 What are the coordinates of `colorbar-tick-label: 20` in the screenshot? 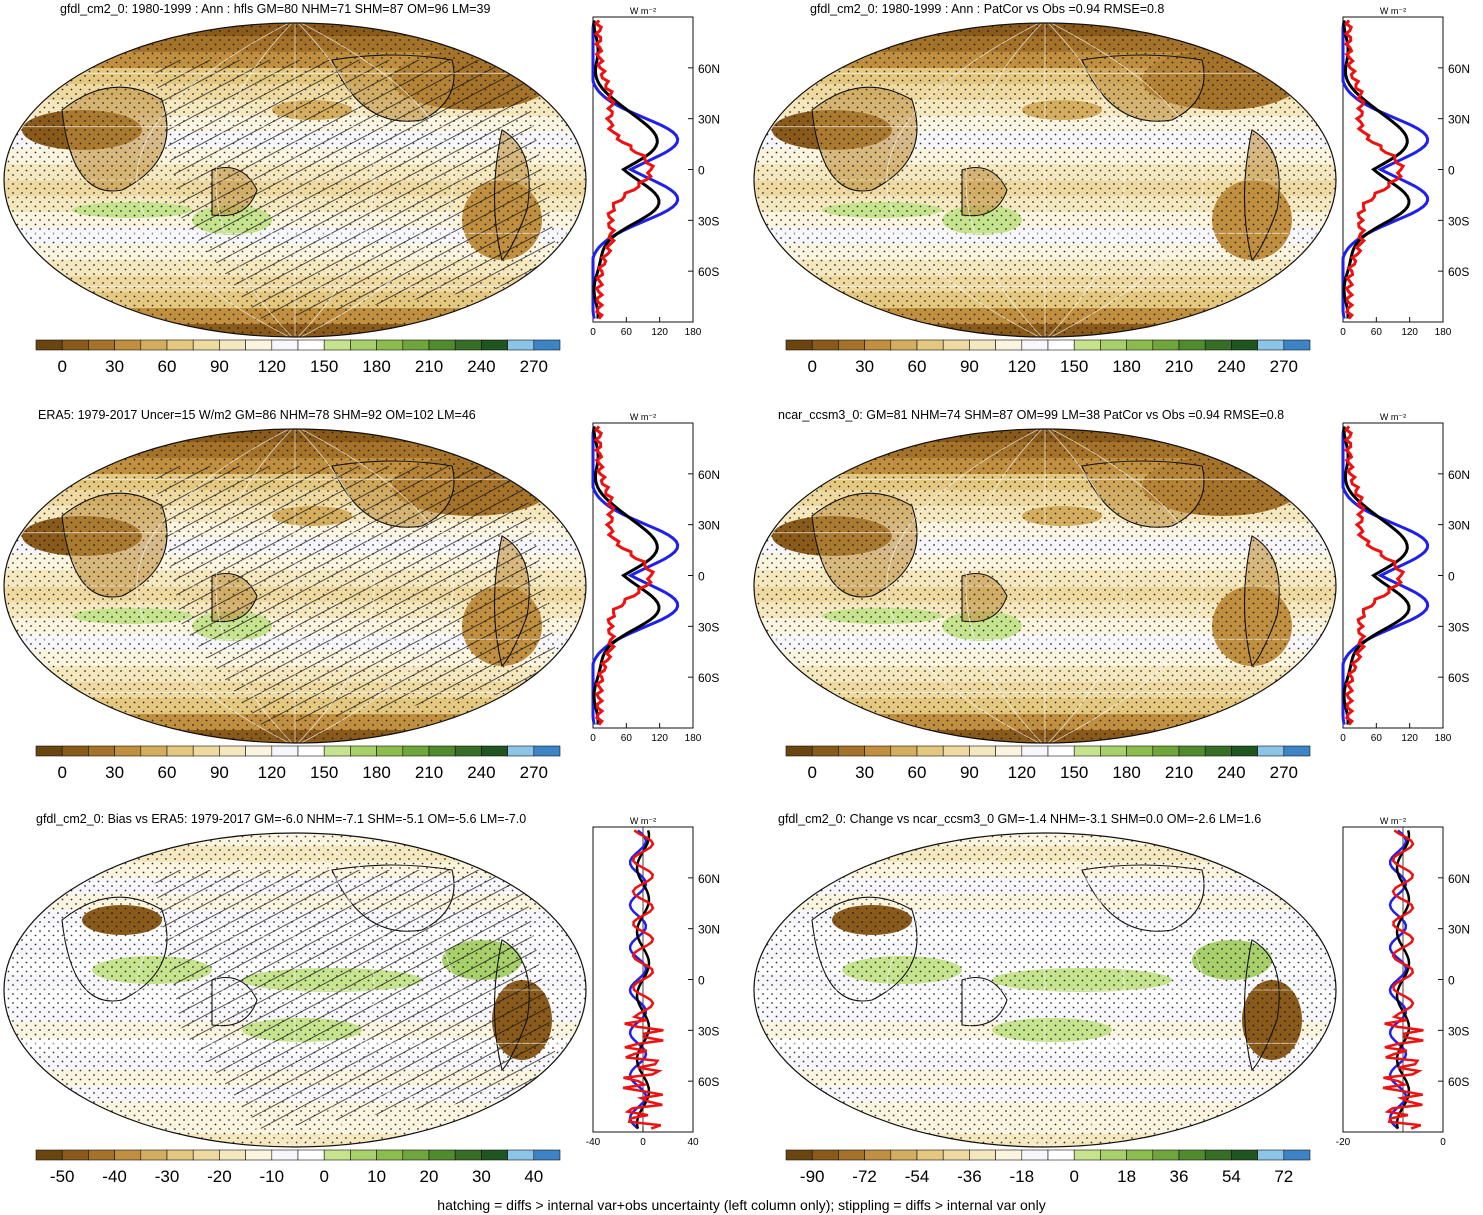 It's located at (429, 1176).